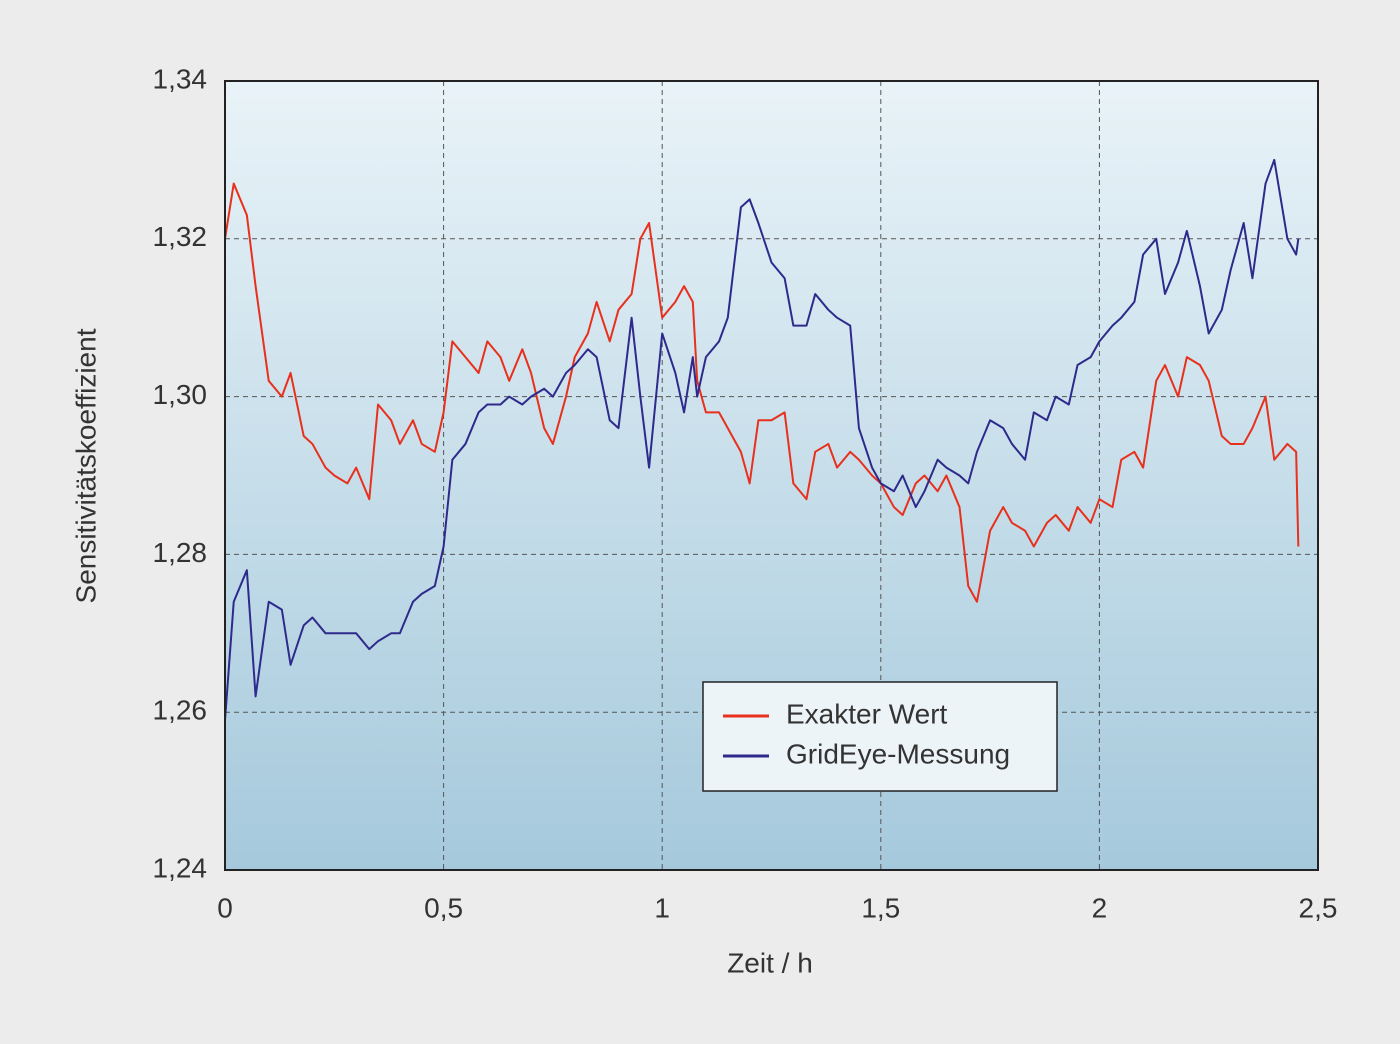 This screenshot has height=1044, width=1400. What do you see at coordinates (867, 713) in the screenshot?
I see `legend-label: Exakter Wert` at bounding box center [867, 713].